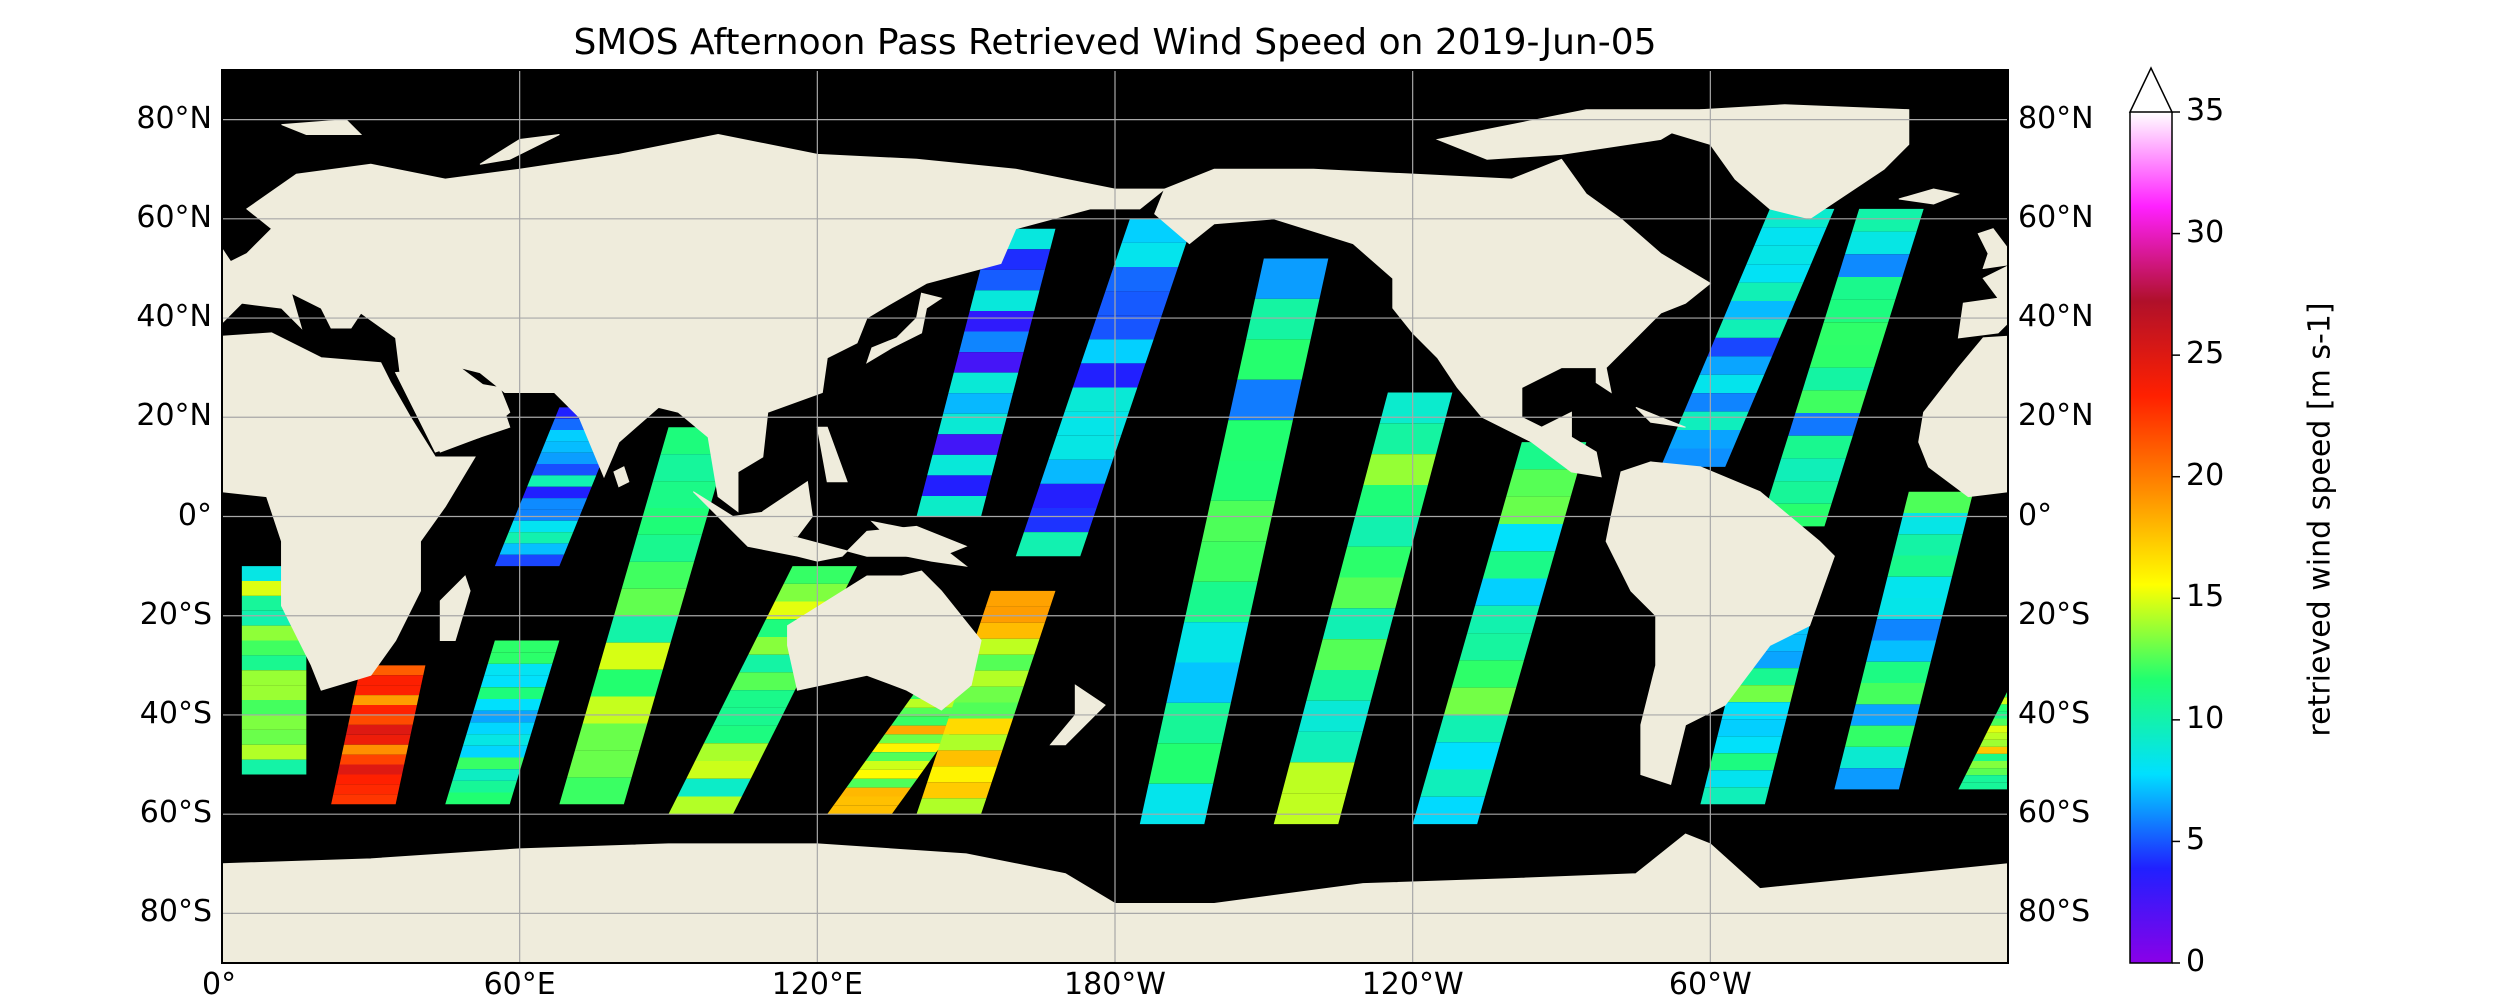 This screenshot has height=1002, width=2500. What do you see at coordinates (455, 608) in the screenshot?
I see `land-madagascar` at bounding box center [455, 608].